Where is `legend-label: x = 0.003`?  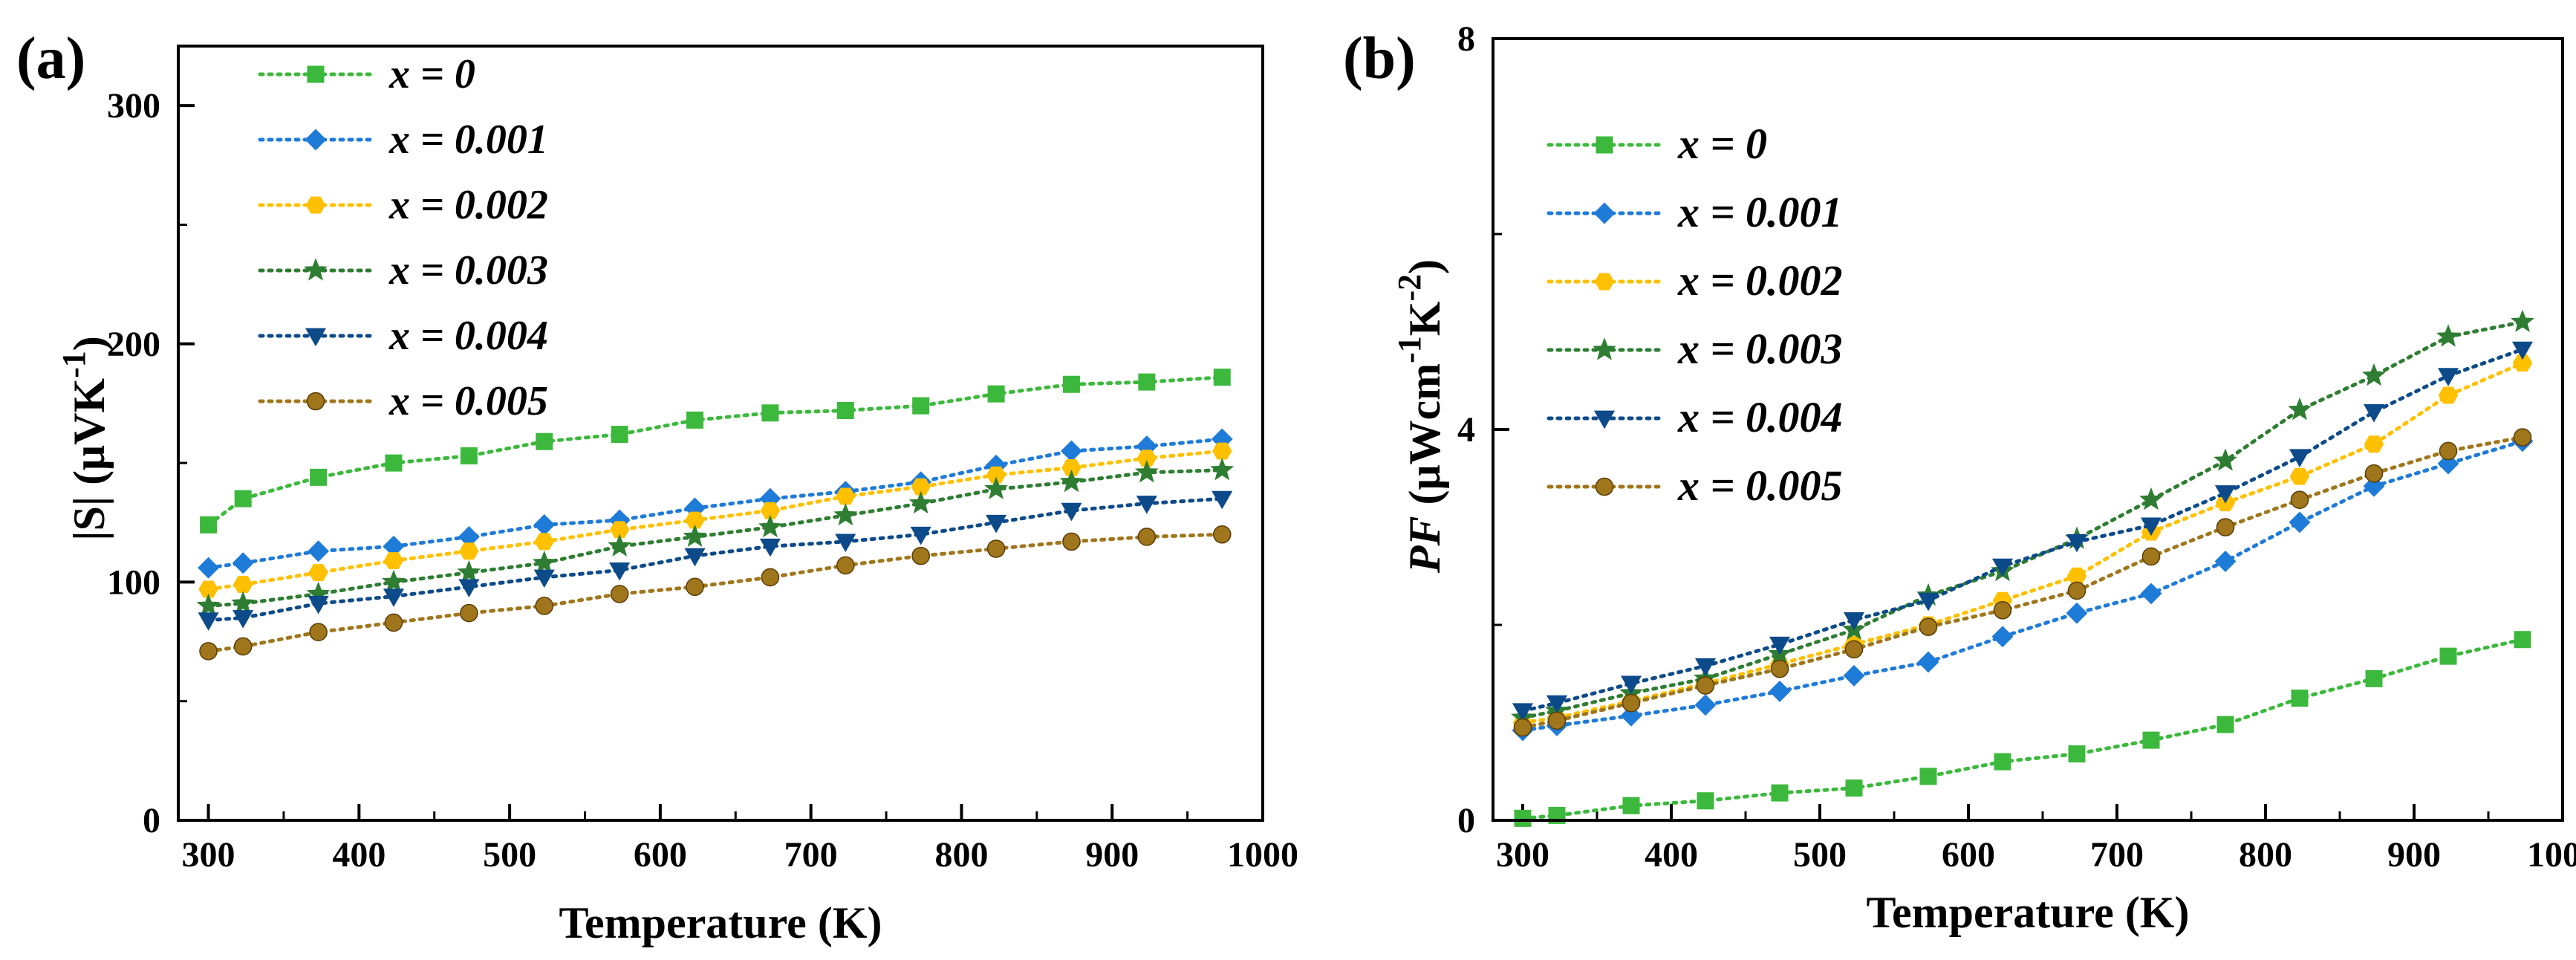 legend-label: x = 0.003 is located at coordinates (468, 270).